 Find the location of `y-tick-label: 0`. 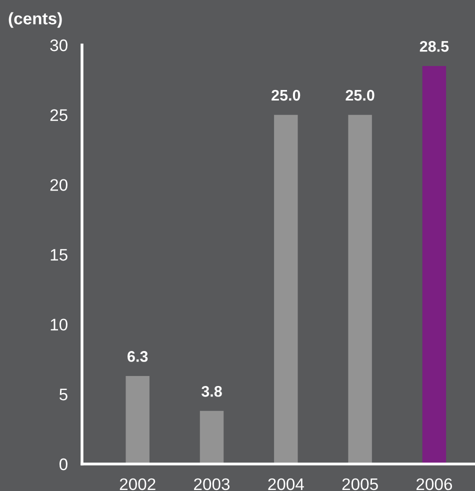

y-tick-label: 0 is located at coordinates (63, 464).